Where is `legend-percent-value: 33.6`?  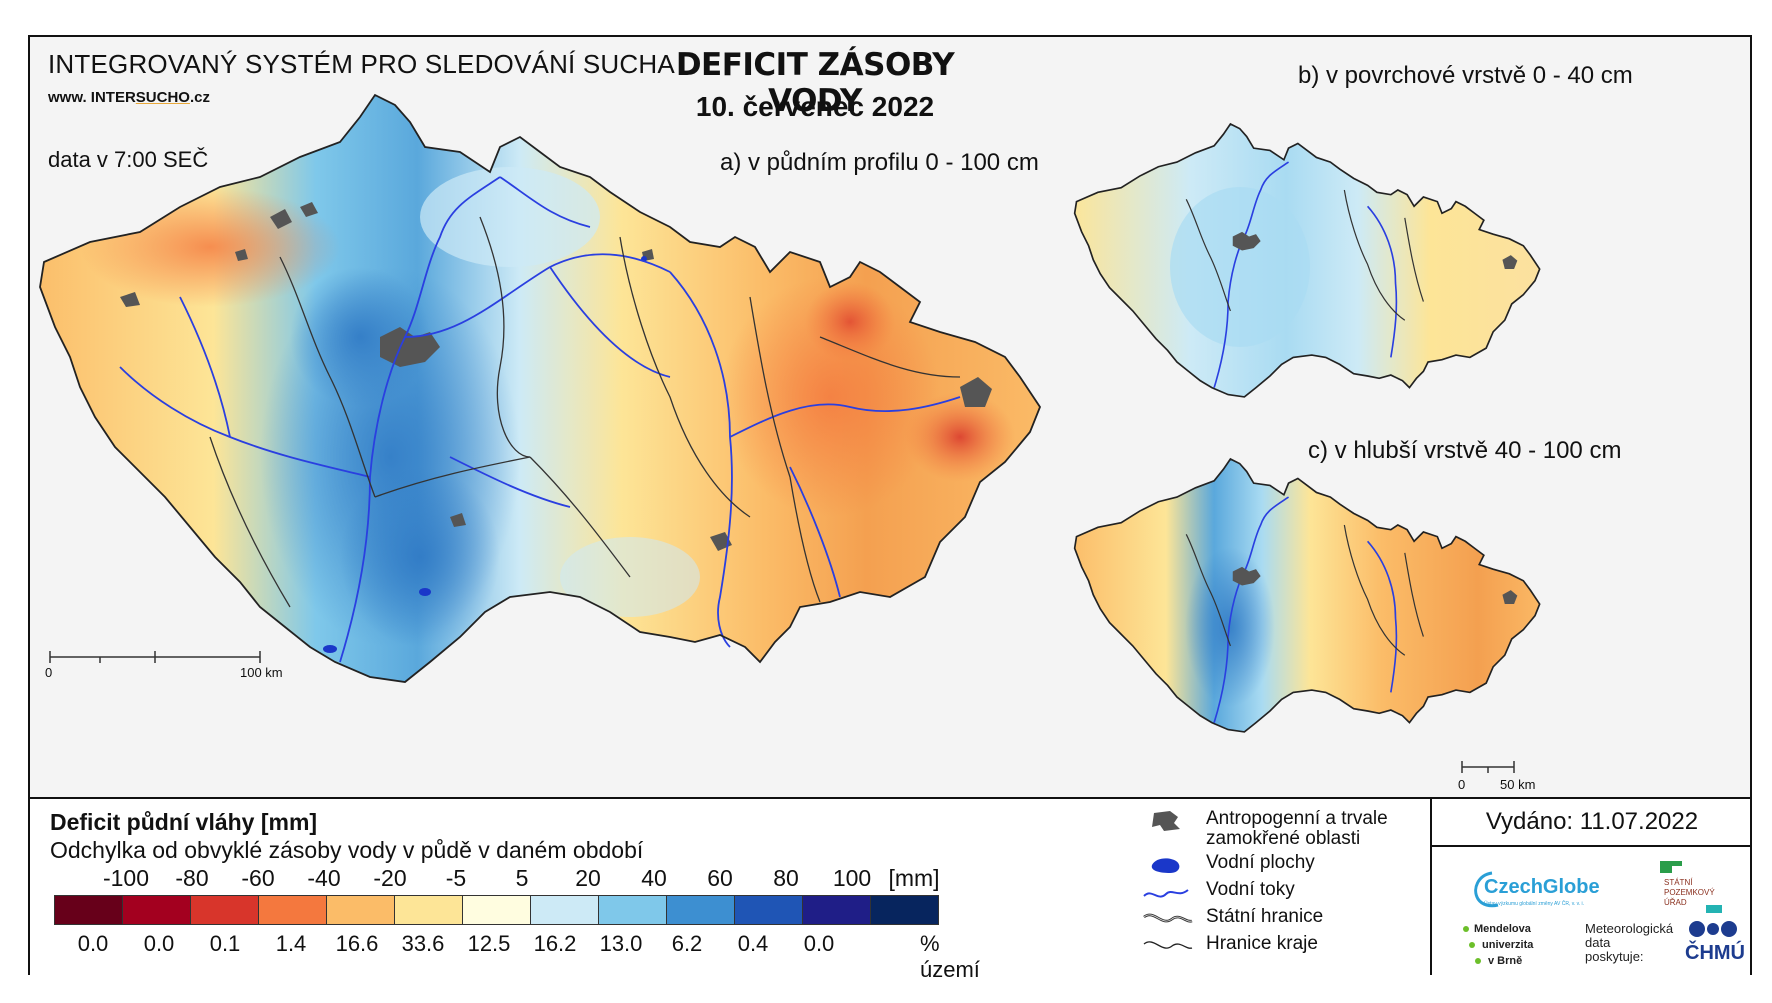 legend-percent-value: 33.6 is located at coordinates (423, 943).